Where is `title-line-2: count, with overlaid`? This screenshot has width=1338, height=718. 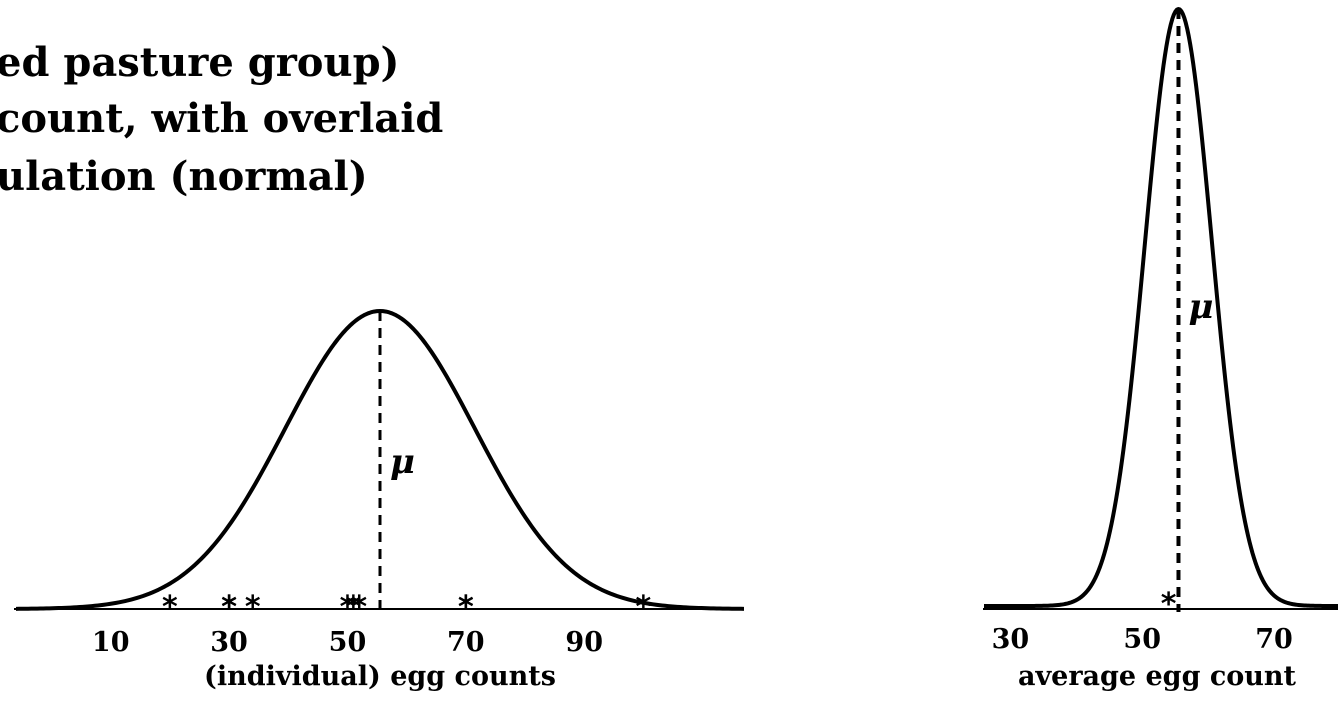 title-line-2: count, with overlaid is located at coordinates (221, 118).